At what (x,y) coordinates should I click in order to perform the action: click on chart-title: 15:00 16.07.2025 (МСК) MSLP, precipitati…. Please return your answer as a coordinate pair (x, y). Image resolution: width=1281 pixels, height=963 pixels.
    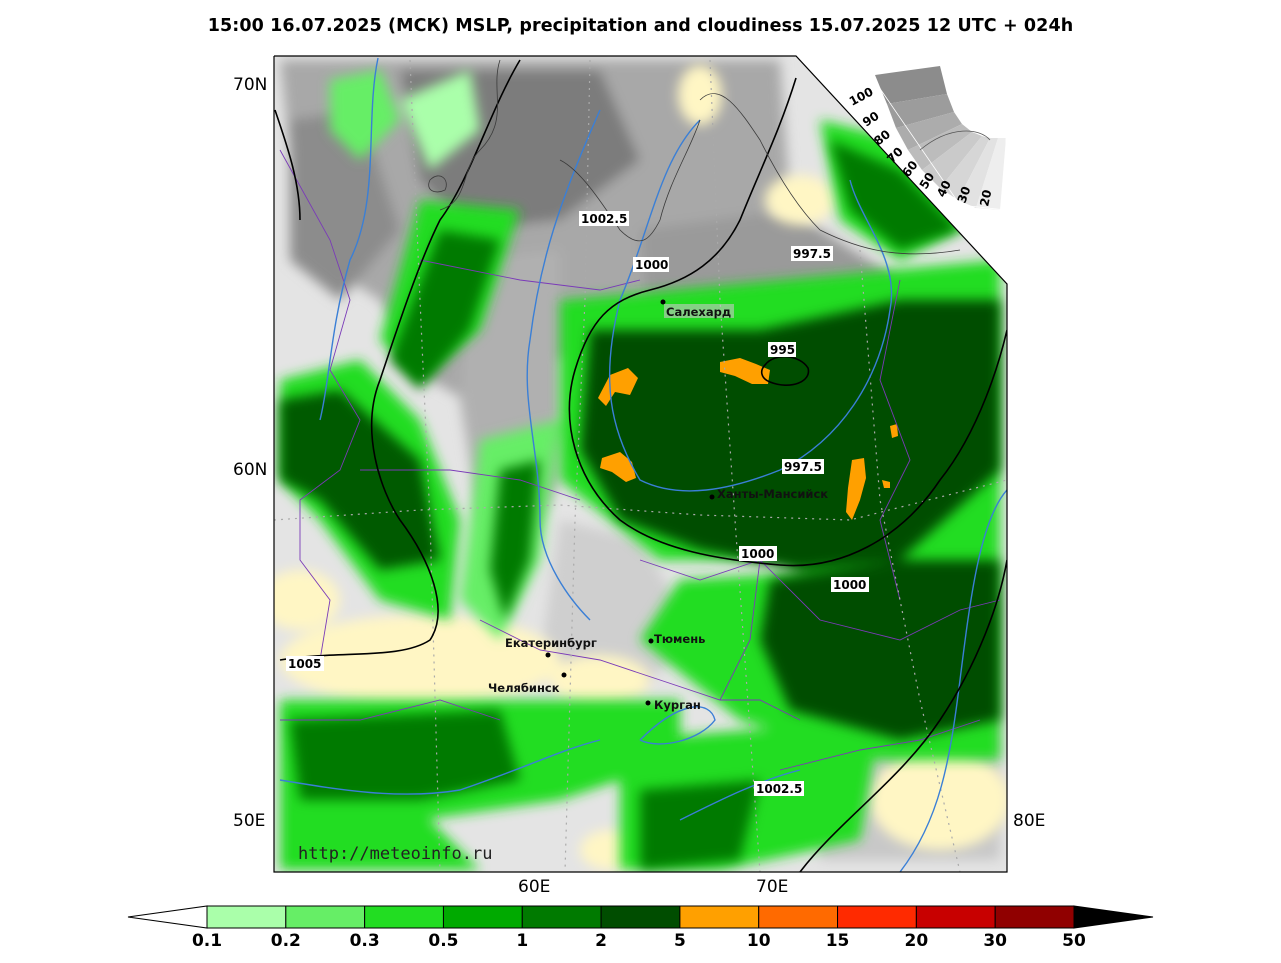
    Looking at the image, I should click on (640, 26).